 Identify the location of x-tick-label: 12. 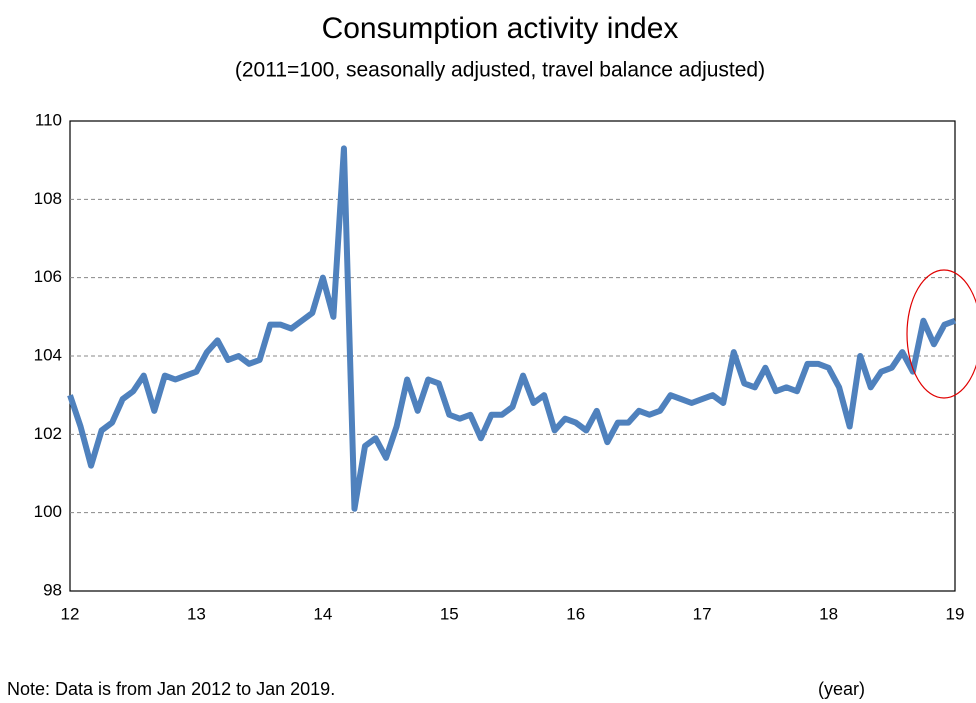
(70, 613).